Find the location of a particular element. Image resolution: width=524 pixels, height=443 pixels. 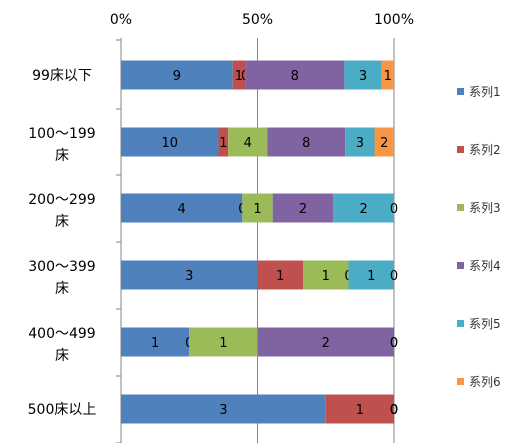

legend-label: 系列5 is located at coordinates (485, 324).